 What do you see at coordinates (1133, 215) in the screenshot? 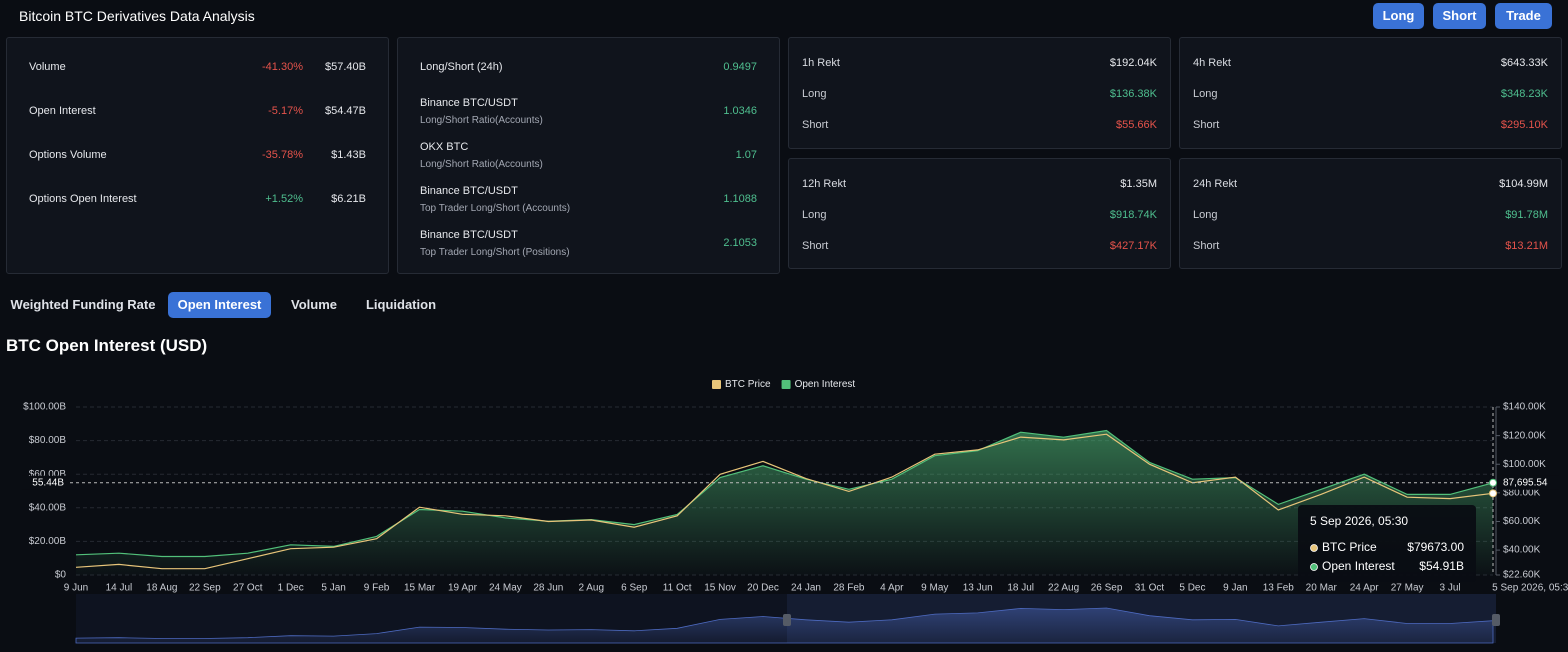
I see `rekt-value: $918.74K` at bounding box center [1133, 215].